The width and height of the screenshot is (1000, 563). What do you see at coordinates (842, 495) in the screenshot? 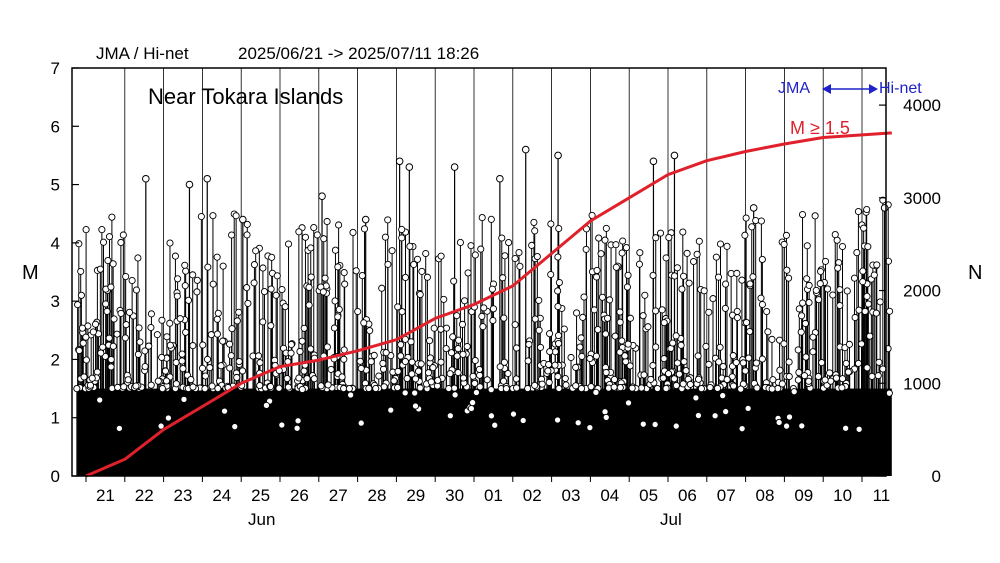
I see `x-tick-label: 10` at bounding box center [842, 495].